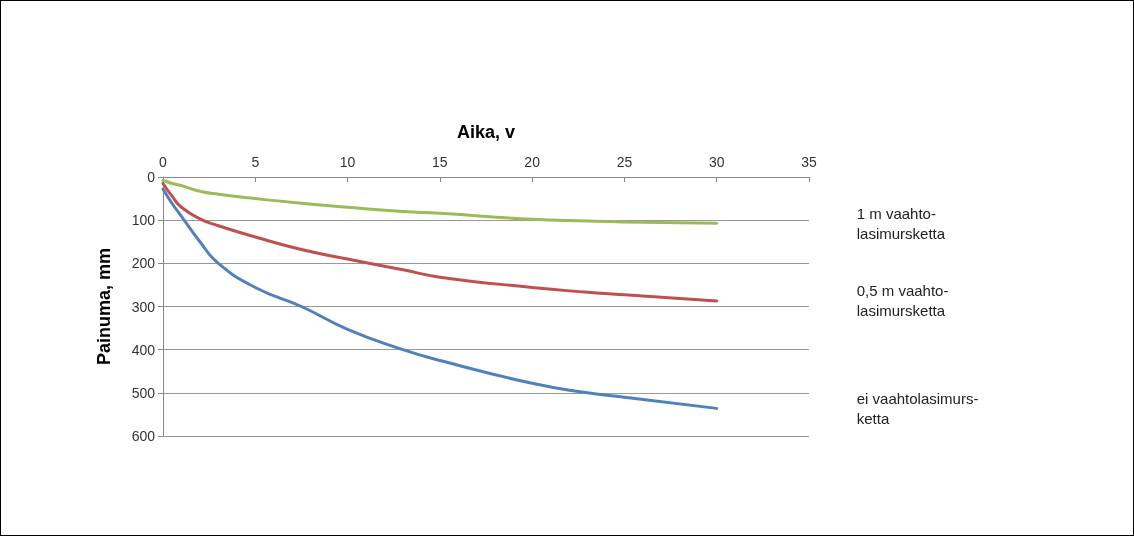 The image size is (1134, 536). I want to click on y-tick-label: 500, so click(143, 392).